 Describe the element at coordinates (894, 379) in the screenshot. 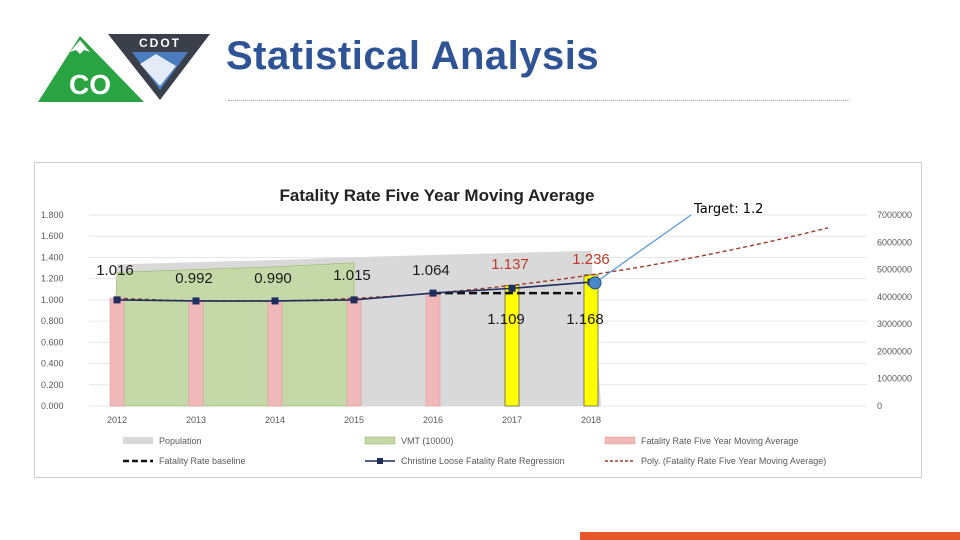

I see `right-axis-tick-label: 1000000` at that location.